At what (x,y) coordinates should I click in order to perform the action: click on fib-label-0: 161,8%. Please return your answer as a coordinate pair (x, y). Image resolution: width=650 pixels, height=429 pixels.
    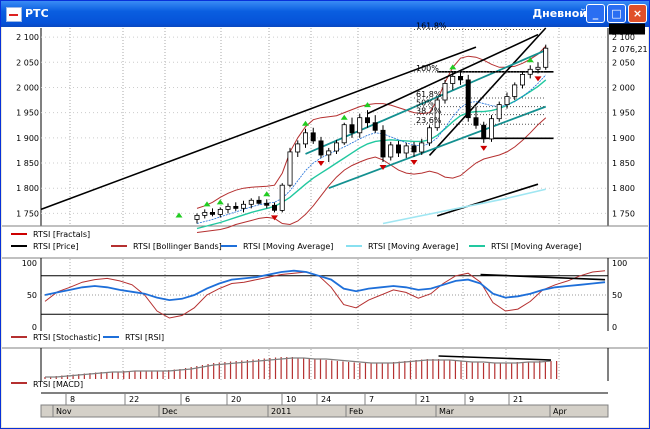
    Looking at the image, I should click on (431, 26).